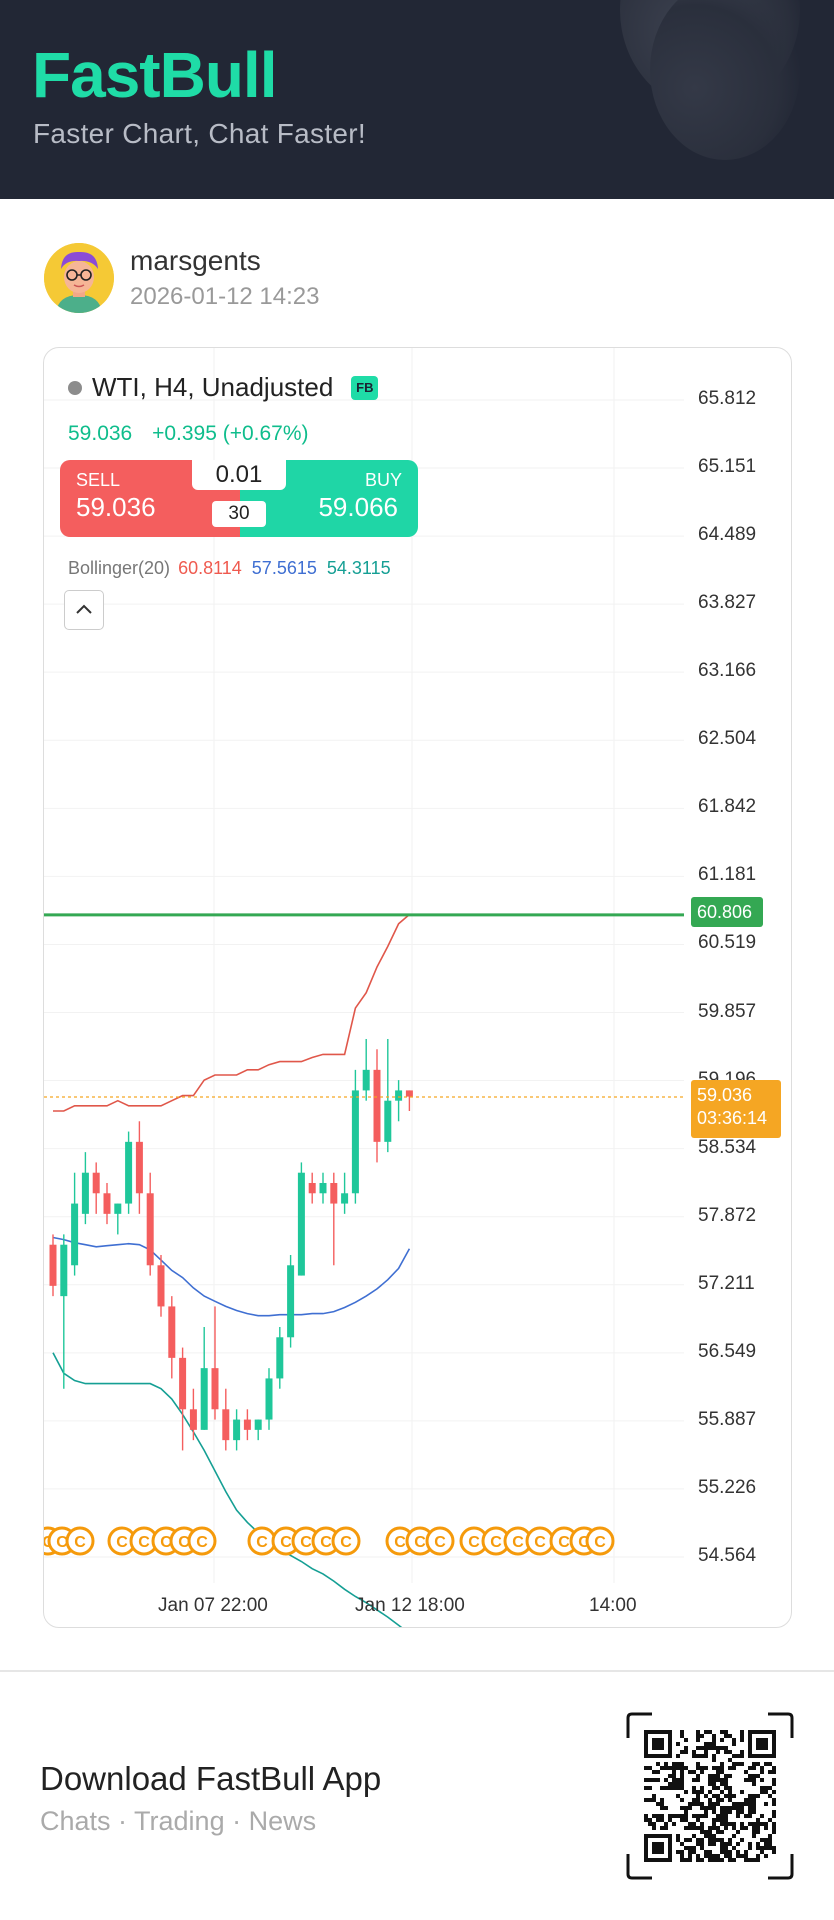  What do you see at coordinates (727, 1011) in the screenshot?
I see `y-tick-label: 59.857` at bounding box center [727, 1011].